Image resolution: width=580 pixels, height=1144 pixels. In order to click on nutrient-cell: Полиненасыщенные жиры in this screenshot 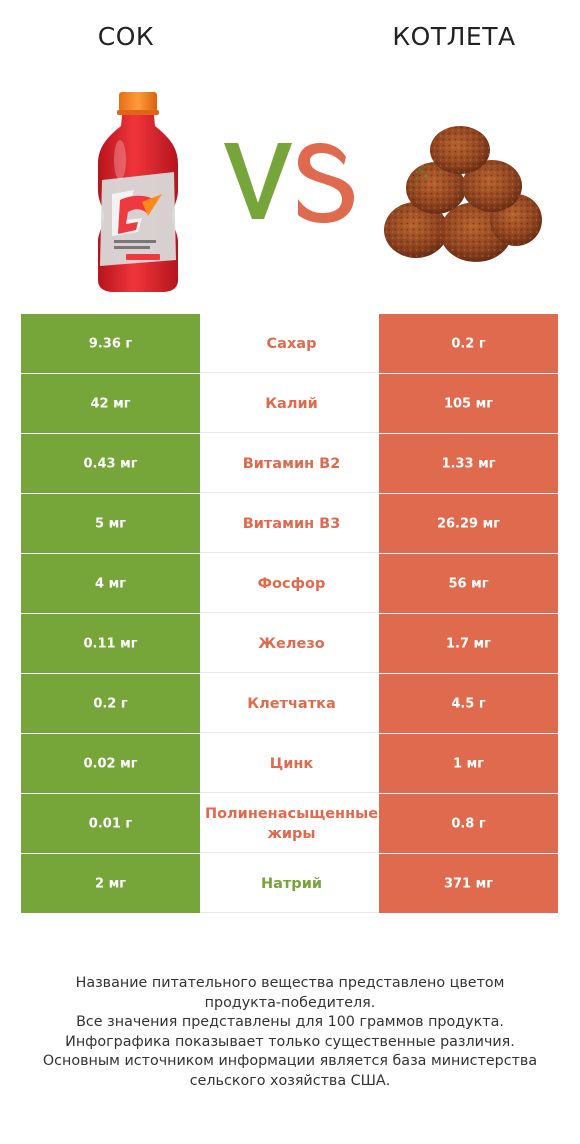, I will do `click(289, 823)`.